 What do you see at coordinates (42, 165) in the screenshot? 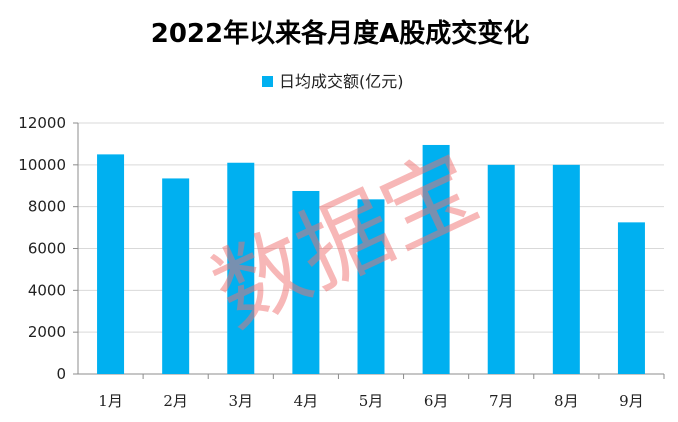
I see `y-tick-label: 10000` at bounding box center [42, 165].